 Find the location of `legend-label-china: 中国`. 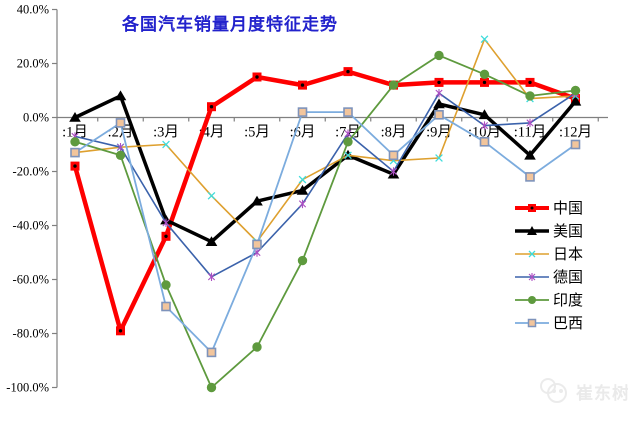

legend-label-china: 中国 is located at coordinates (568, 209).